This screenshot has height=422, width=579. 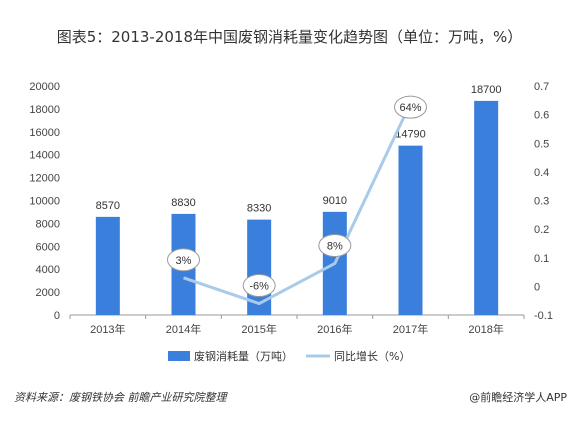 I want to click on legend-swatch-bar, so click(x=179, y=356).